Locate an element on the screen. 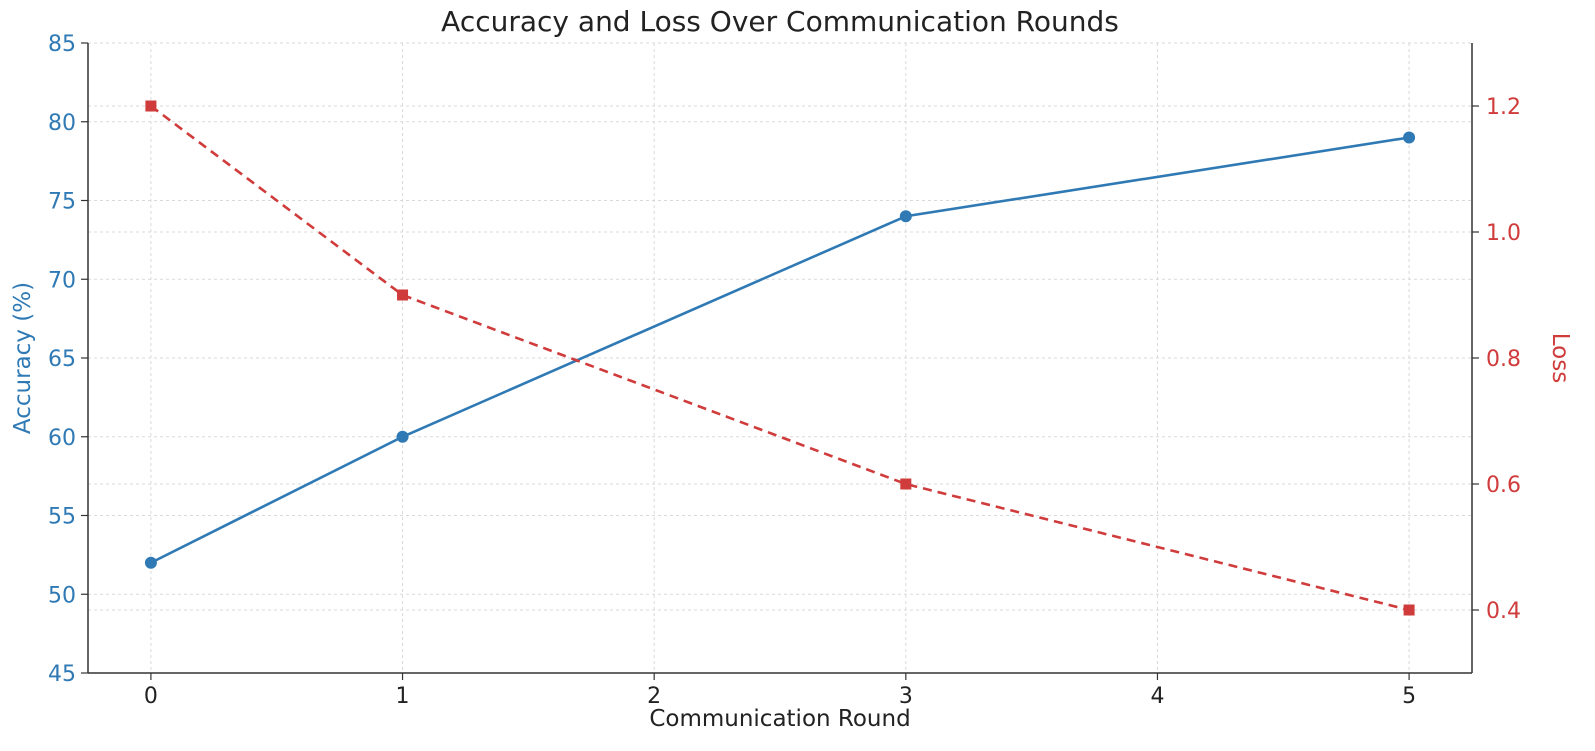  y-left-tick-label: 45 is located at coordinates (62, 674).